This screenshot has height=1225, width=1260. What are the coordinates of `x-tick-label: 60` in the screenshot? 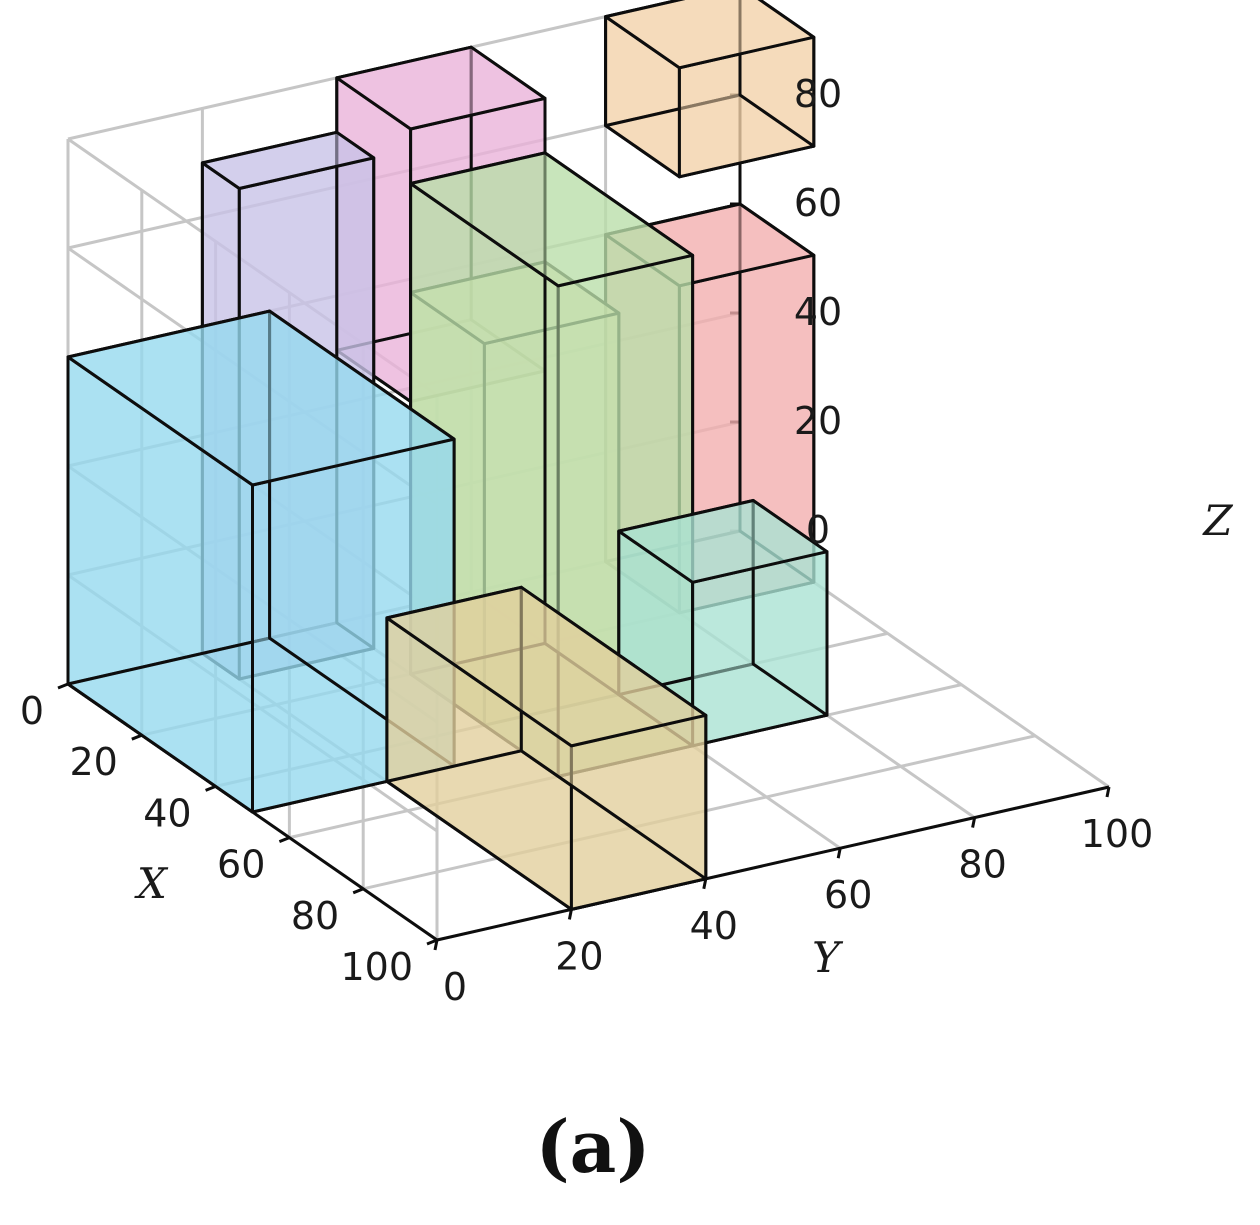 It's located at (241, 865).